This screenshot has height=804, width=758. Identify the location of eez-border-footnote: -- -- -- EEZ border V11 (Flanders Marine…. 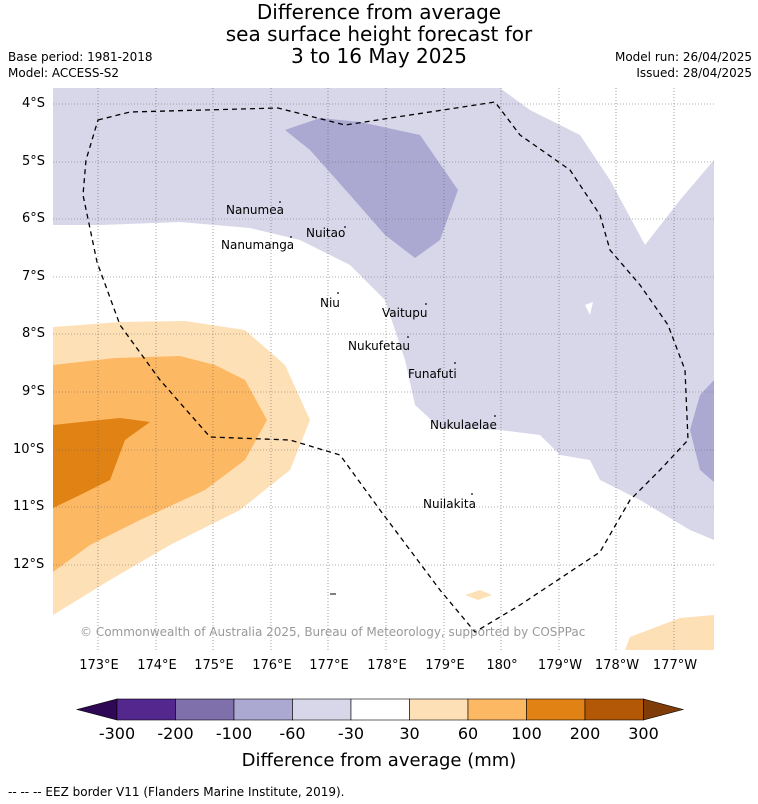
(176, 792).